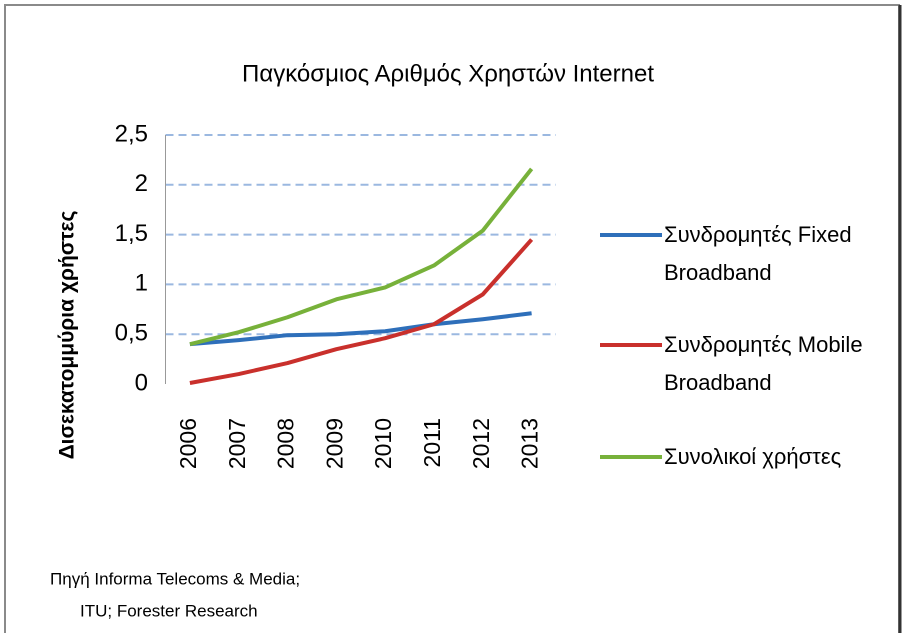 This screenshot has width=907, height=633. I want to click on x-tick-label: 2006, so click(188, 443).